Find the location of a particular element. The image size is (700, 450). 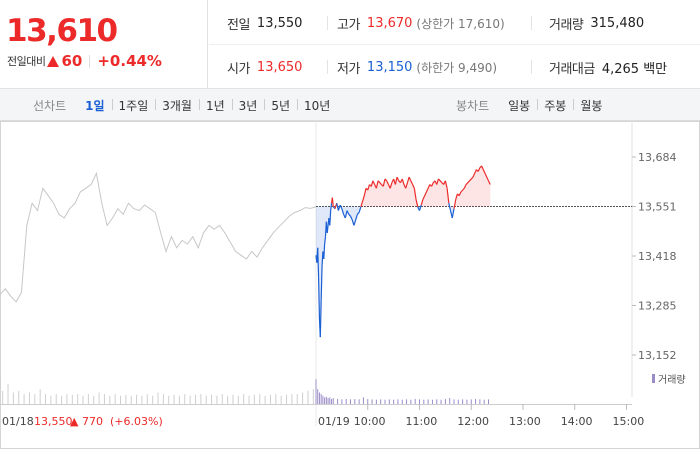

line-chart-tabs: 선차트 1일 1주일 3개월 1년 3년 5년 10년 is located at coordinates (185, 105).